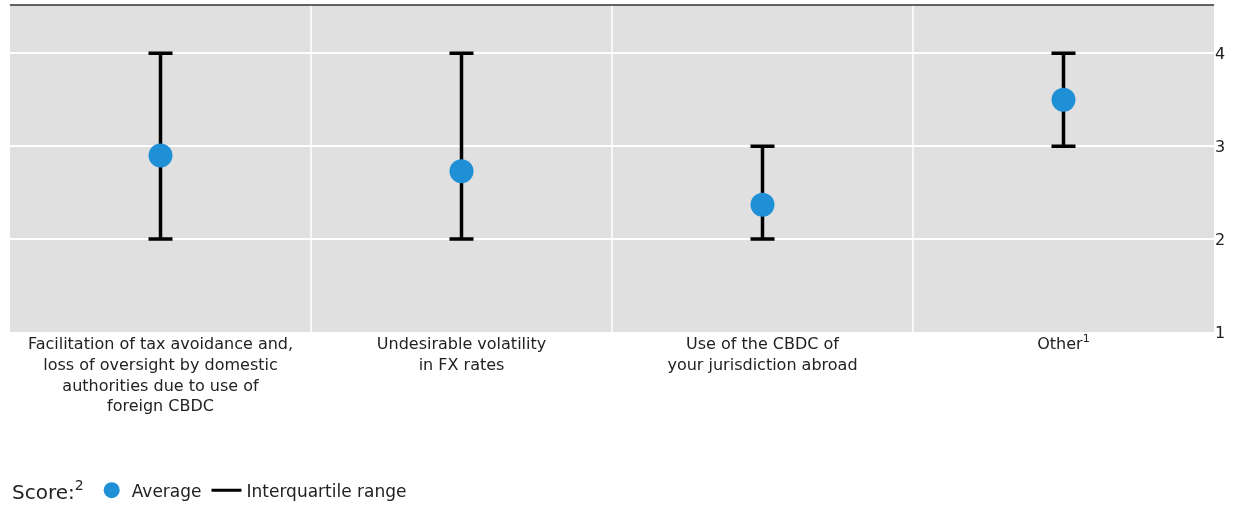 The height and width of the screenshot is (514, 1254). Describe the element at coordinates (1220, 332) in the screenshot. I see `y-tick-label: 1` at that location.